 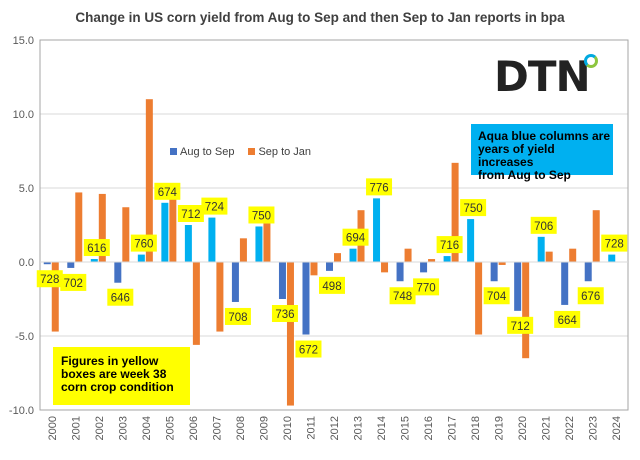 I want to click on condition-label: 704, so click(x=497, y=297).